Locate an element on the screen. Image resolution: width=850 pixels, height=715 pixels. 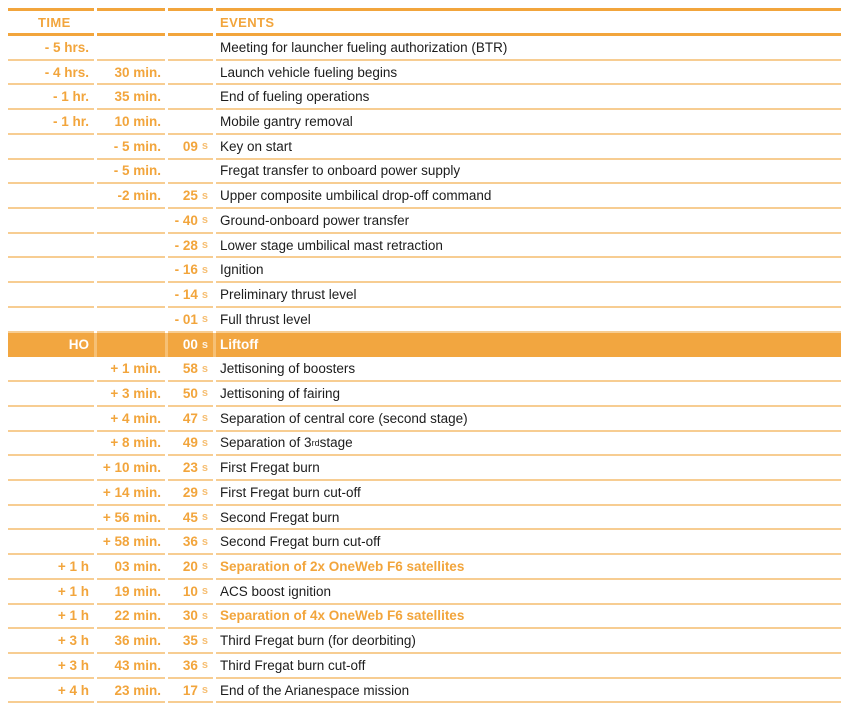
time-seconds-cell: 49 s is located at coordinates (190, 444).